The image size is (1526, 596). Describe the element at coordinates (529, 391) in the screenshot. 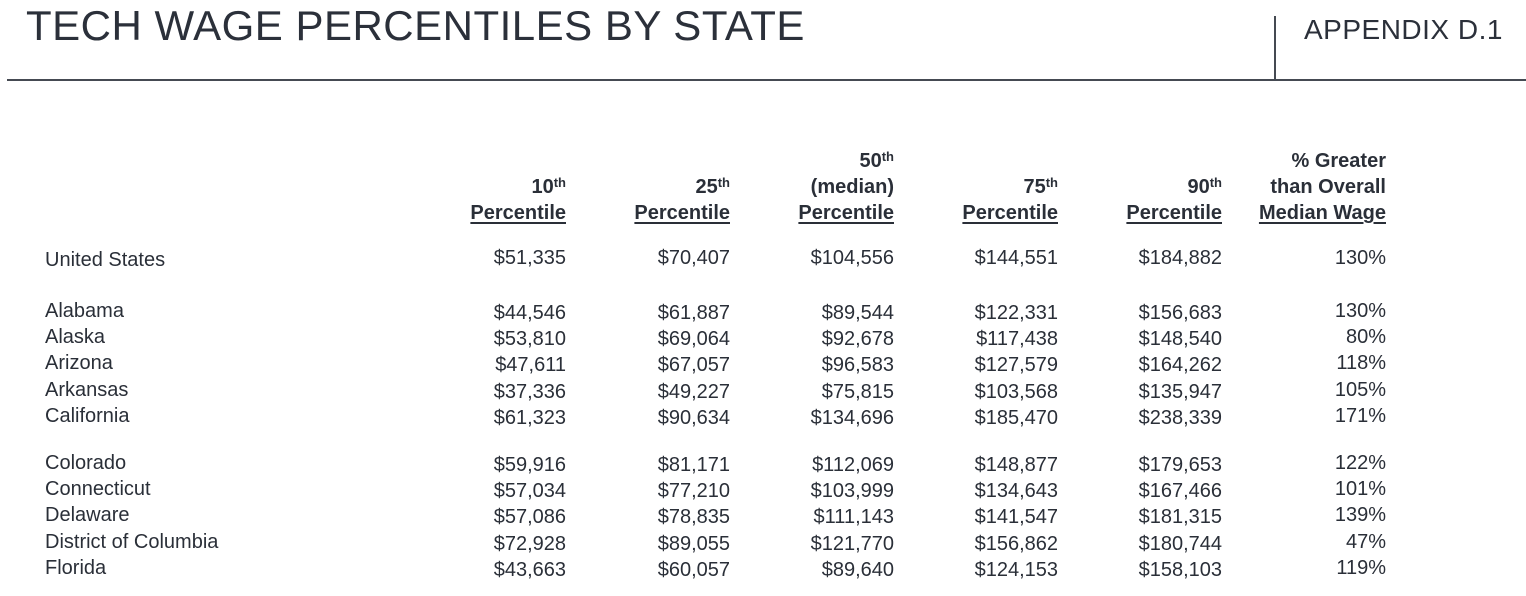

I see `table-cell-wage: $37,336` at that location.